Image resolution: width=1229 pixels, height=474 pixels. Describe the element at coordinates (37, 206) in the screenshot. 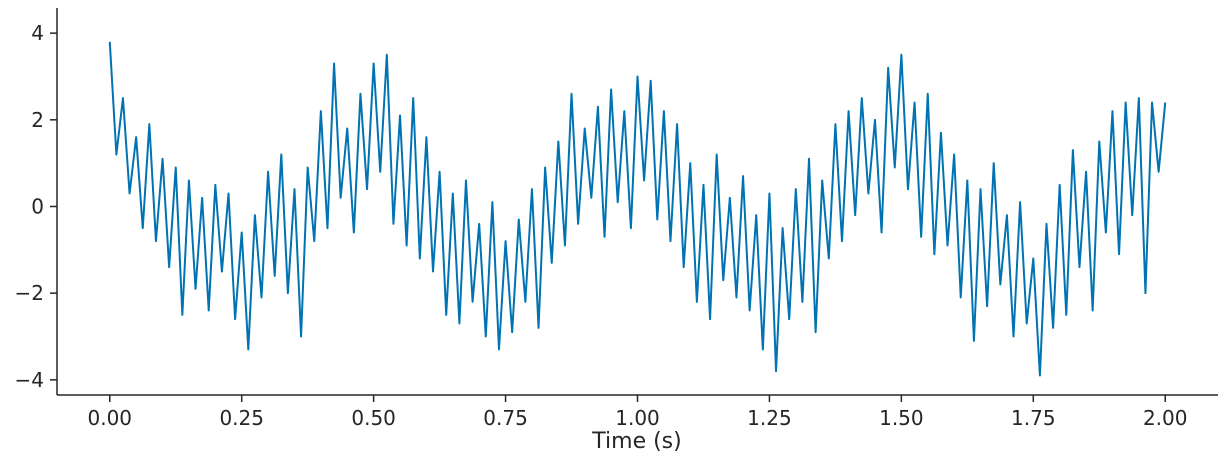

I see `y-tick-label: 0` at that location.